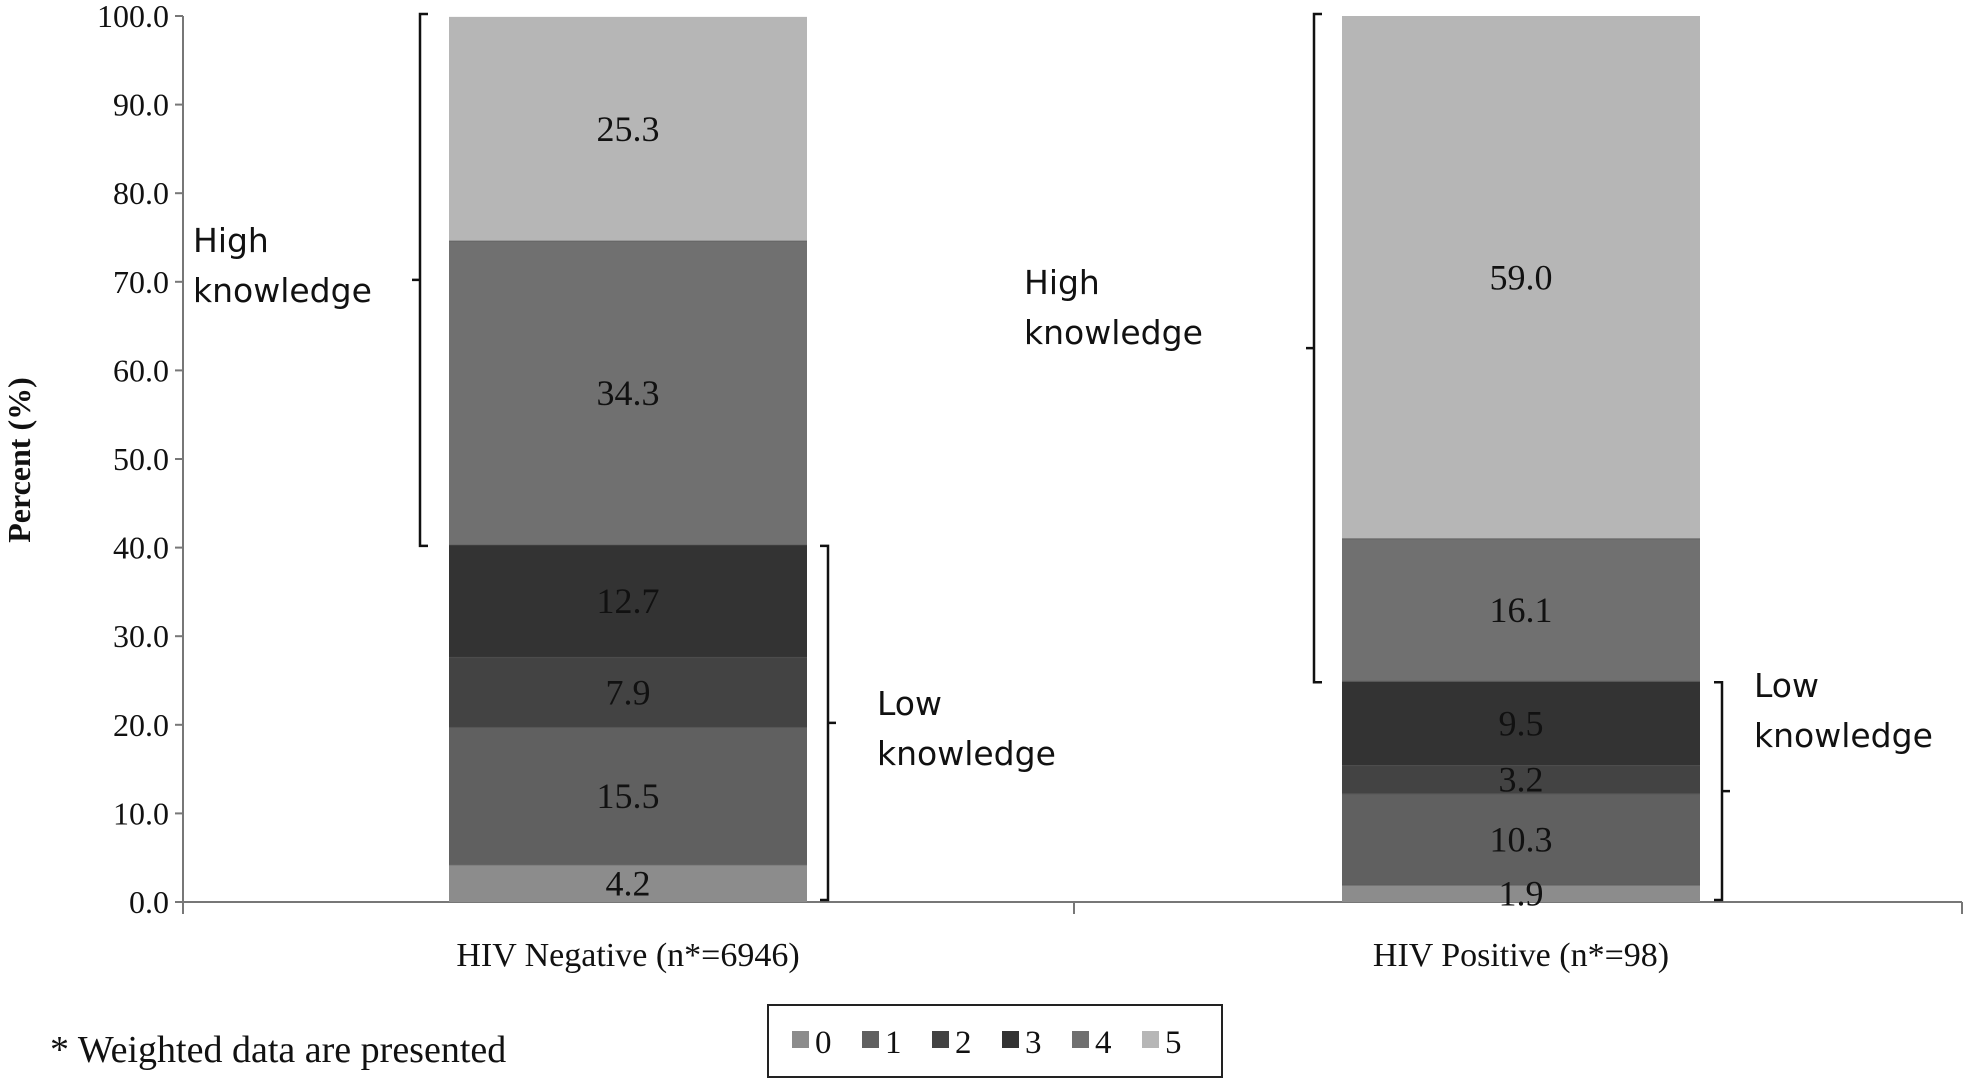 This screenshot has width=1969, height=1080. I want to click on data-label: 34.3, so click(628, 393).